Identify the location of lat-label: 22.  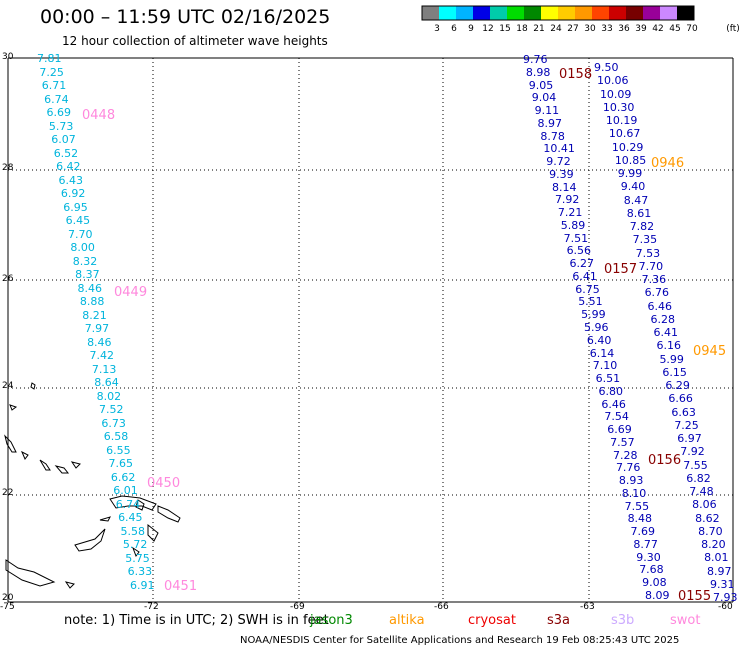
(8, 493).